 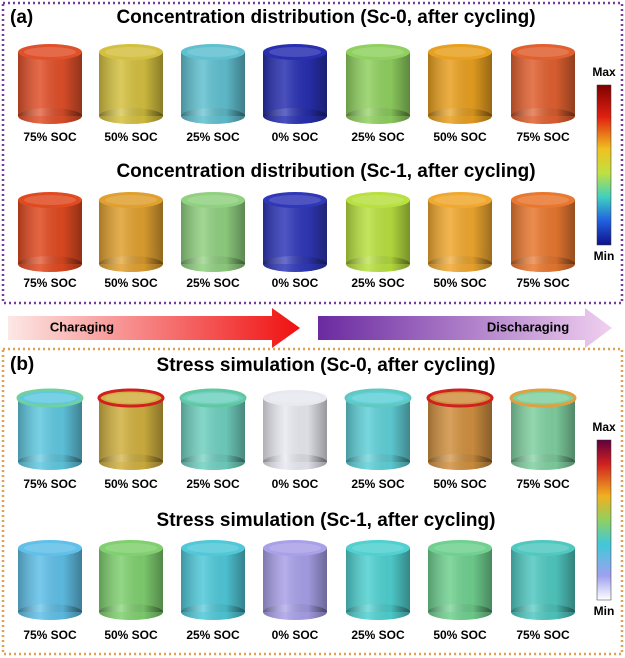 I want to click on discharging-arrow, so click(x=465, y=328).